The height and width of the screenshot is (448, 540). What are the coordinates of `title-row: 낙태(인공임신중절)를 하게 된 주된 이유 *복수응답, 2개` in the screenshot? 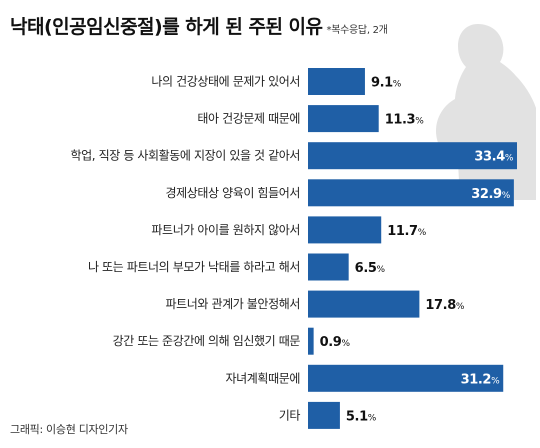 It's located at (199, 25).